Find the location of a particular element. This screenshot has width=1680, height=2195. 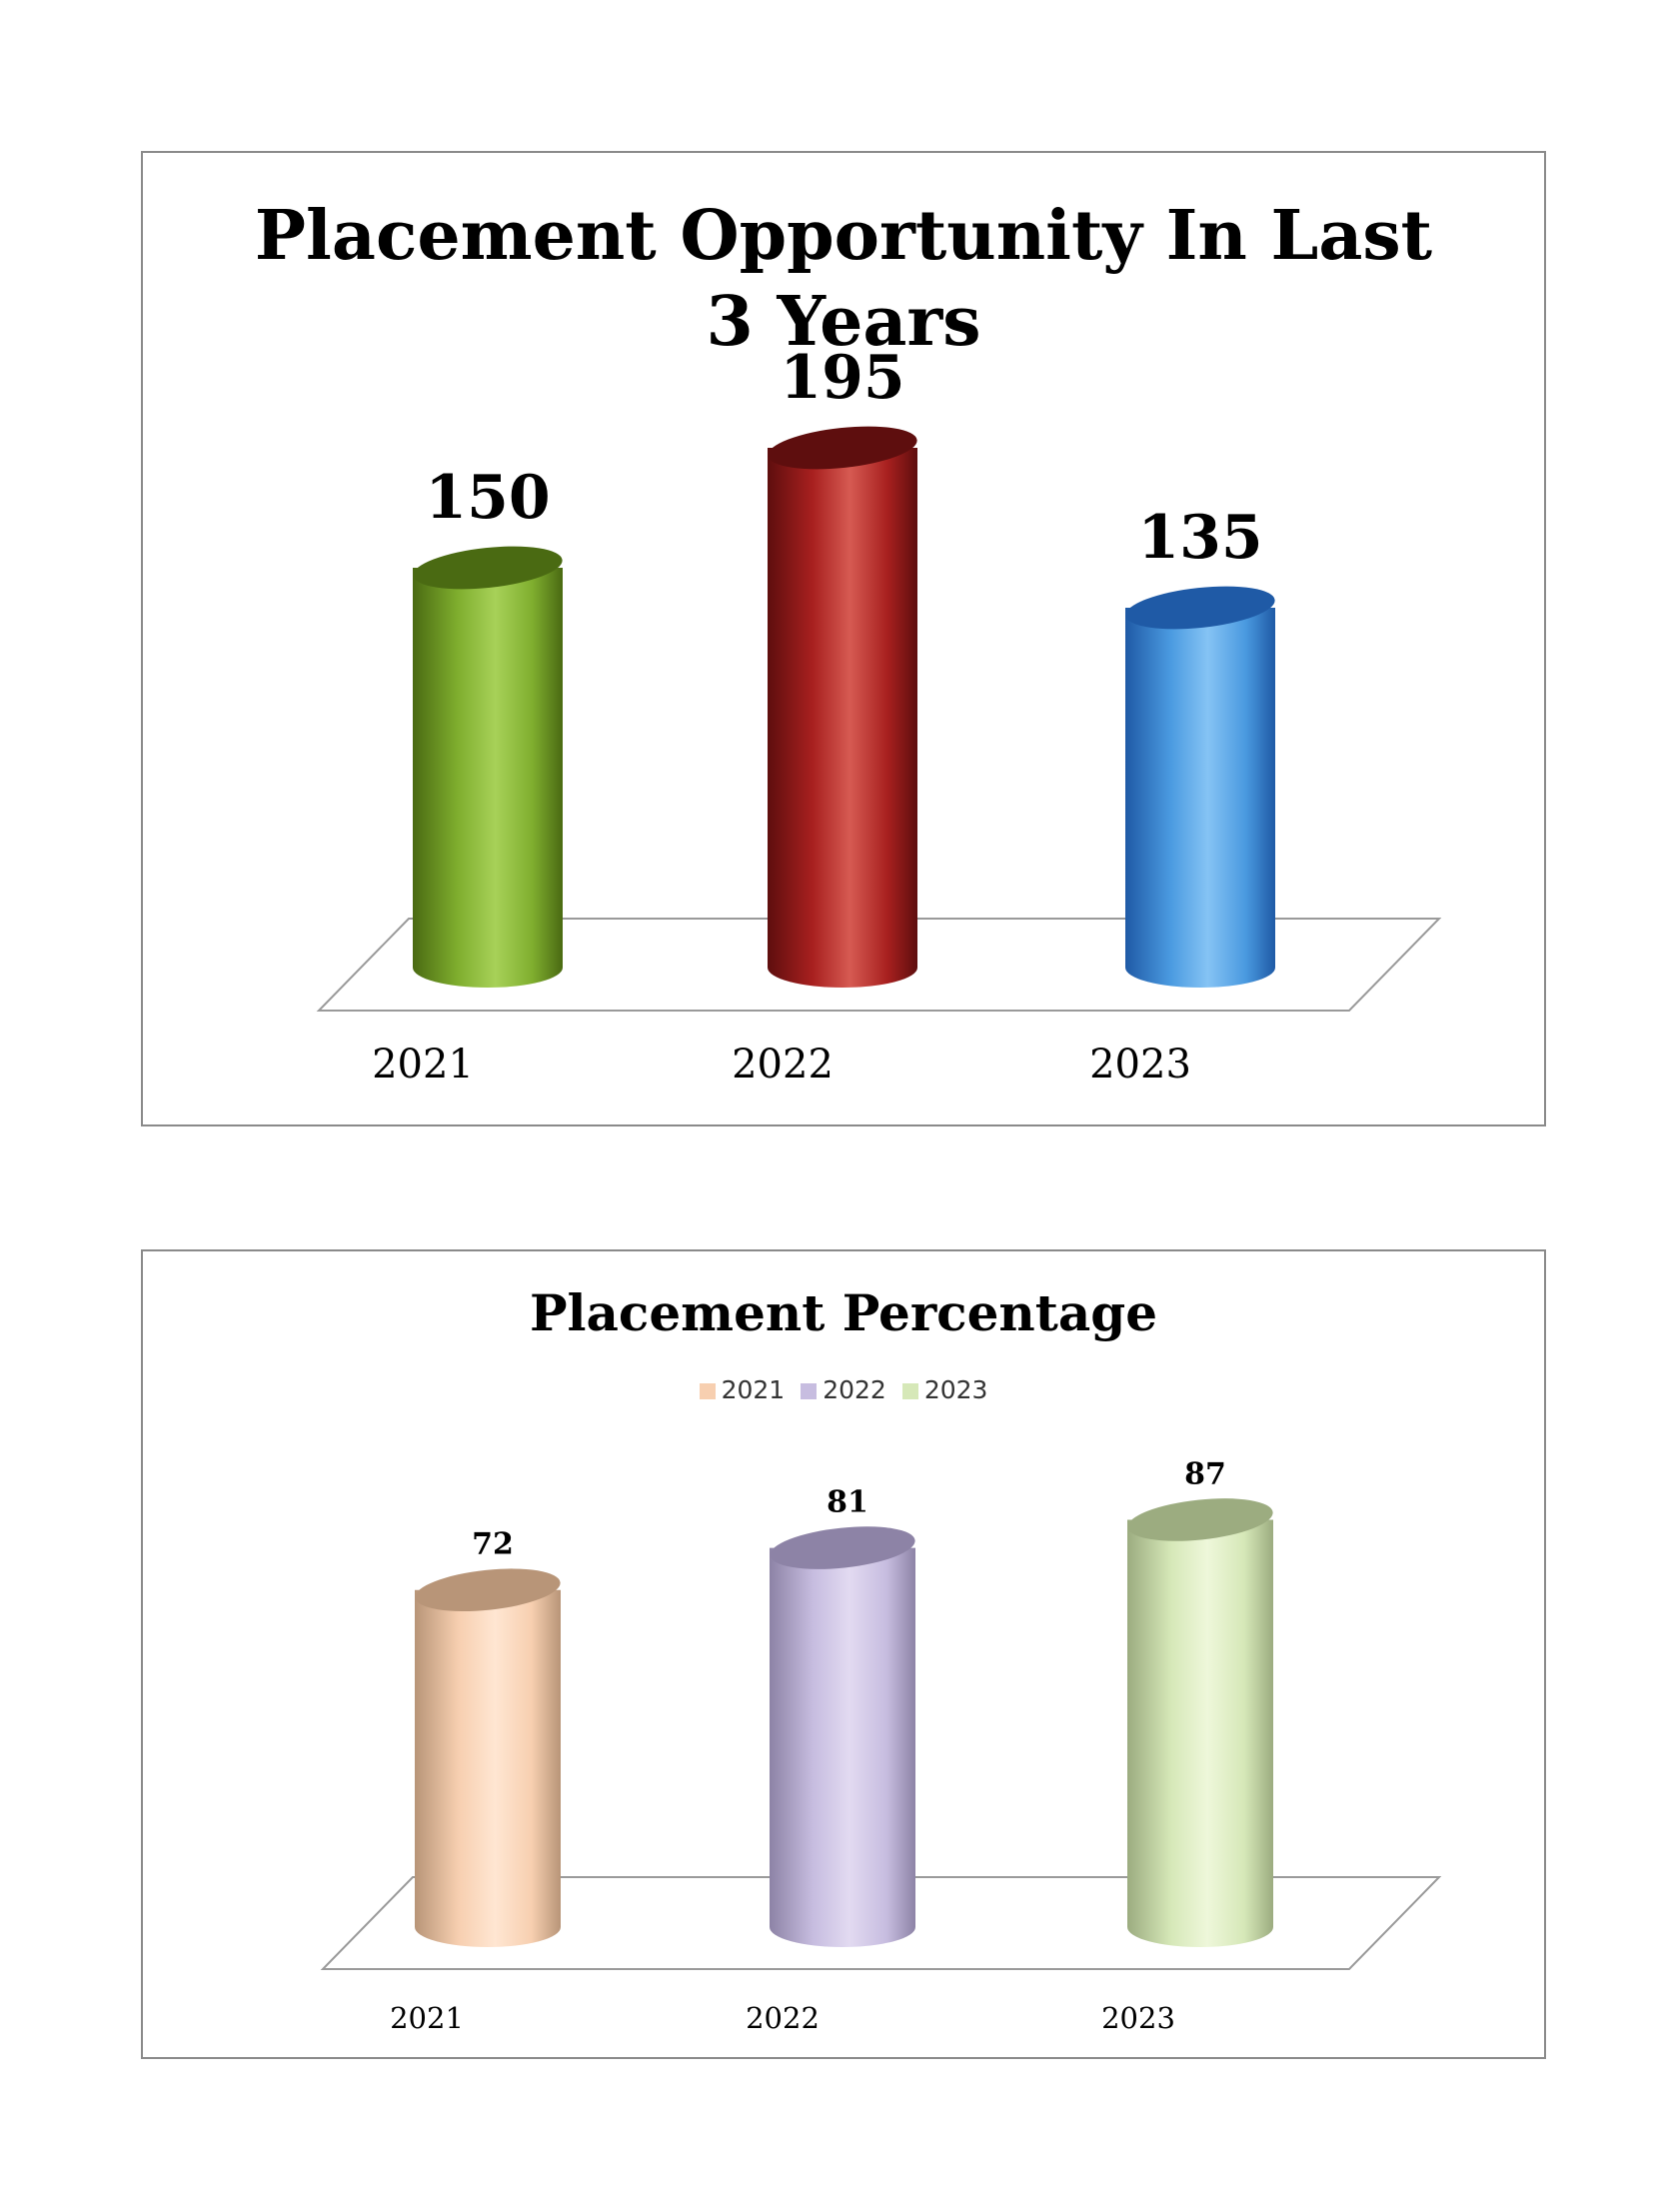

legend-item-2021: 2021 is located at coordinates (743, 1390).